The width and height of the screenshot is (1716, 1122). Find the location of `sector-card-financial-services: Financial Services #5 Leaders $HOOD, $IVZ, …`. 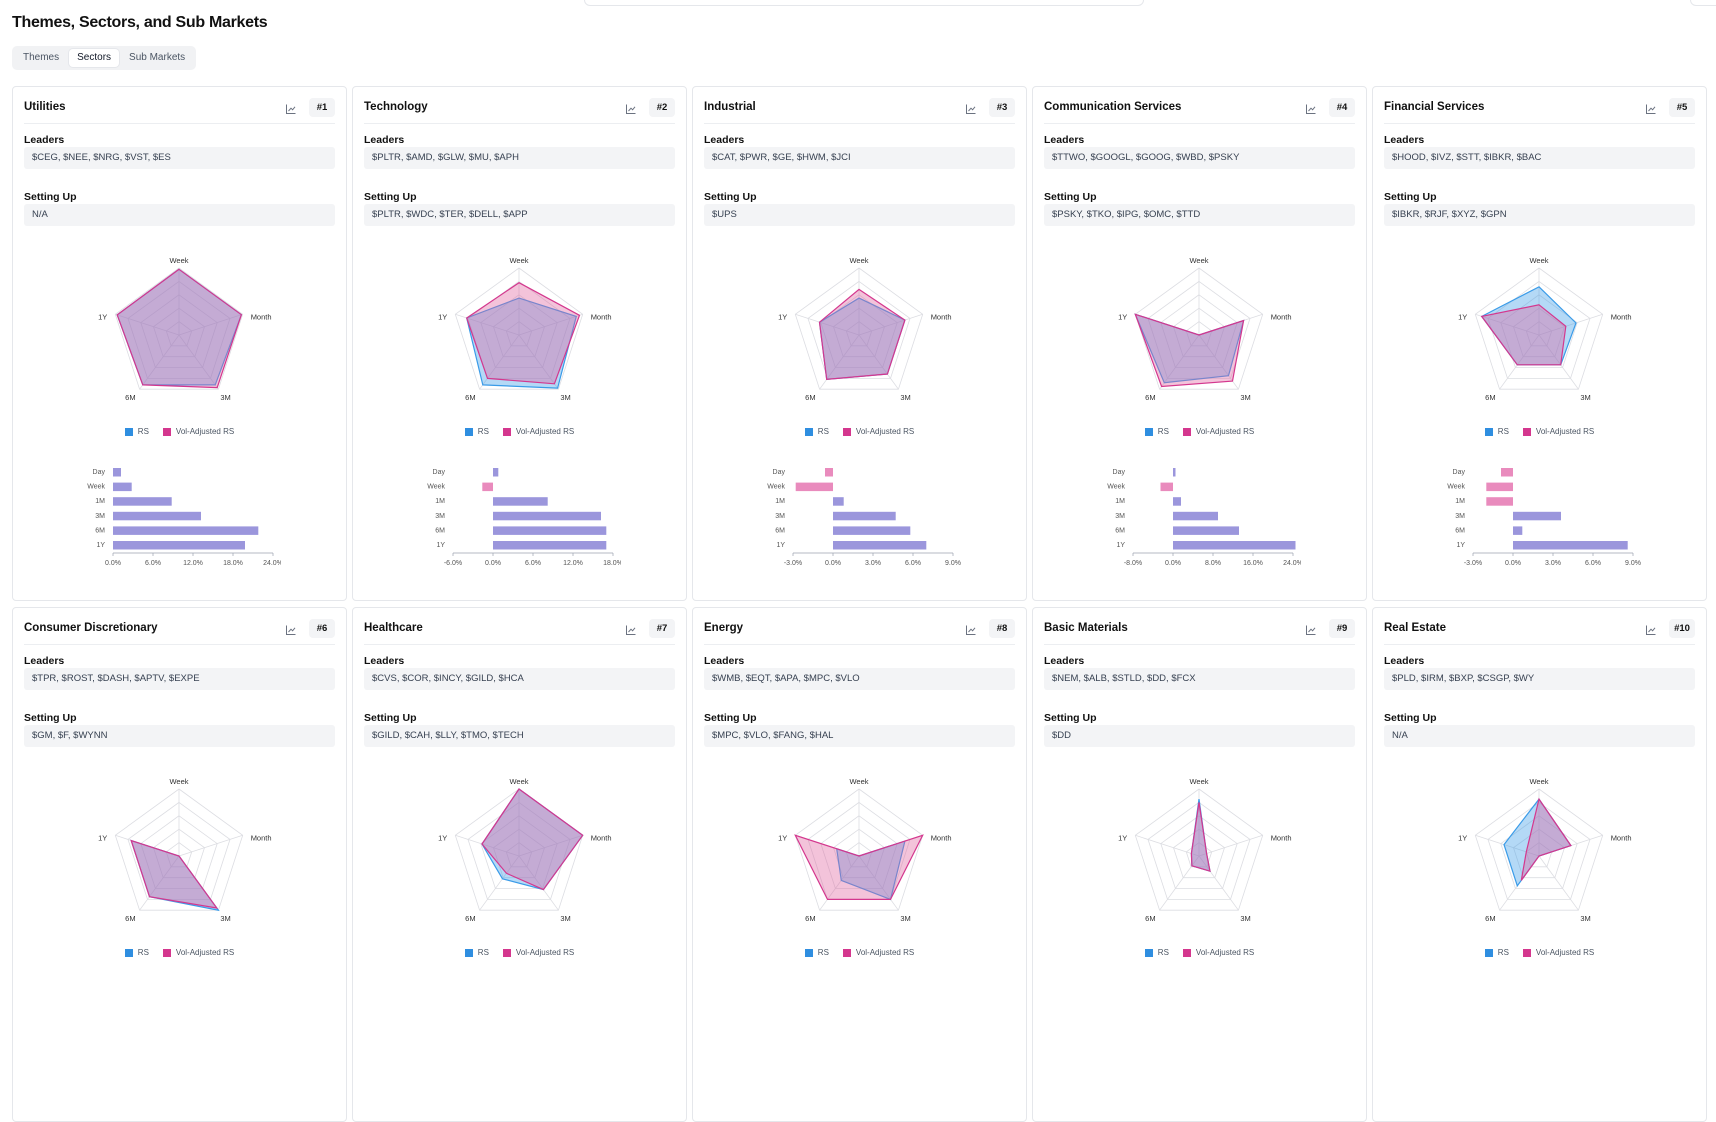

sector-card-financial-services: Financial Services #5 Leaders $HOOD, $IVZ, … is located at coordinates (1539, 343).